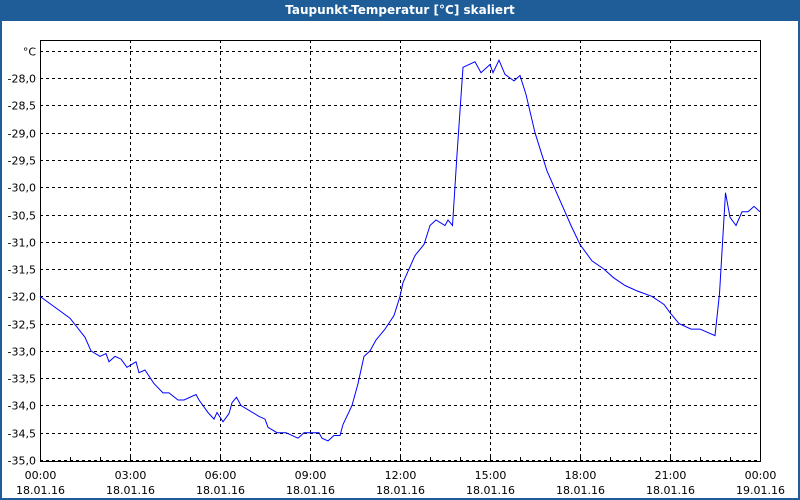  I want to click on y-tick-label: -30,5, so click(22, 216).